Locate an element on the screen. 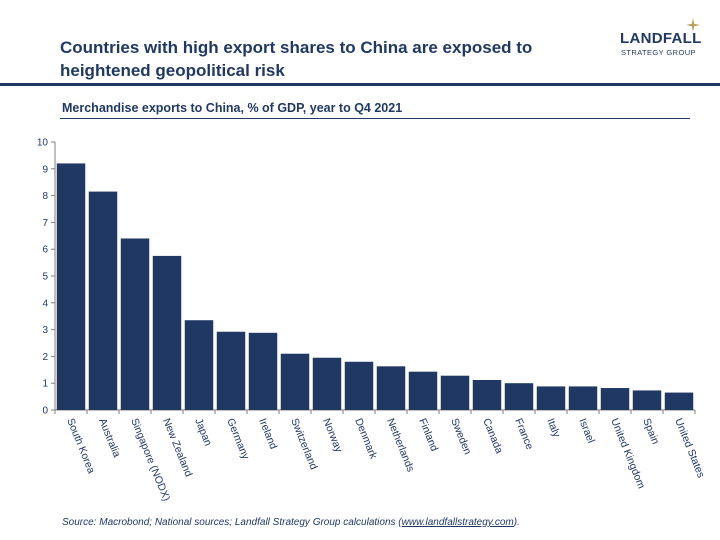  x-tick-label: Netherlands is located at coordinates (400, 445).